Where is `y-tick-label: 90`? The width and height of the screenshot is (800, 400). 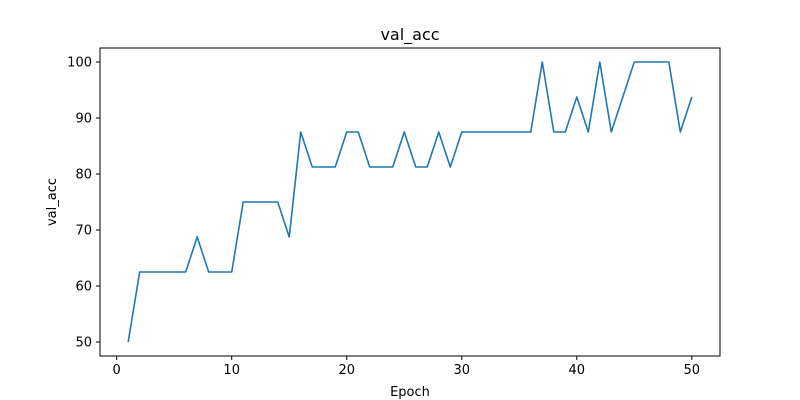 y-tick-label: 90 is located at coordinates (83, 119).